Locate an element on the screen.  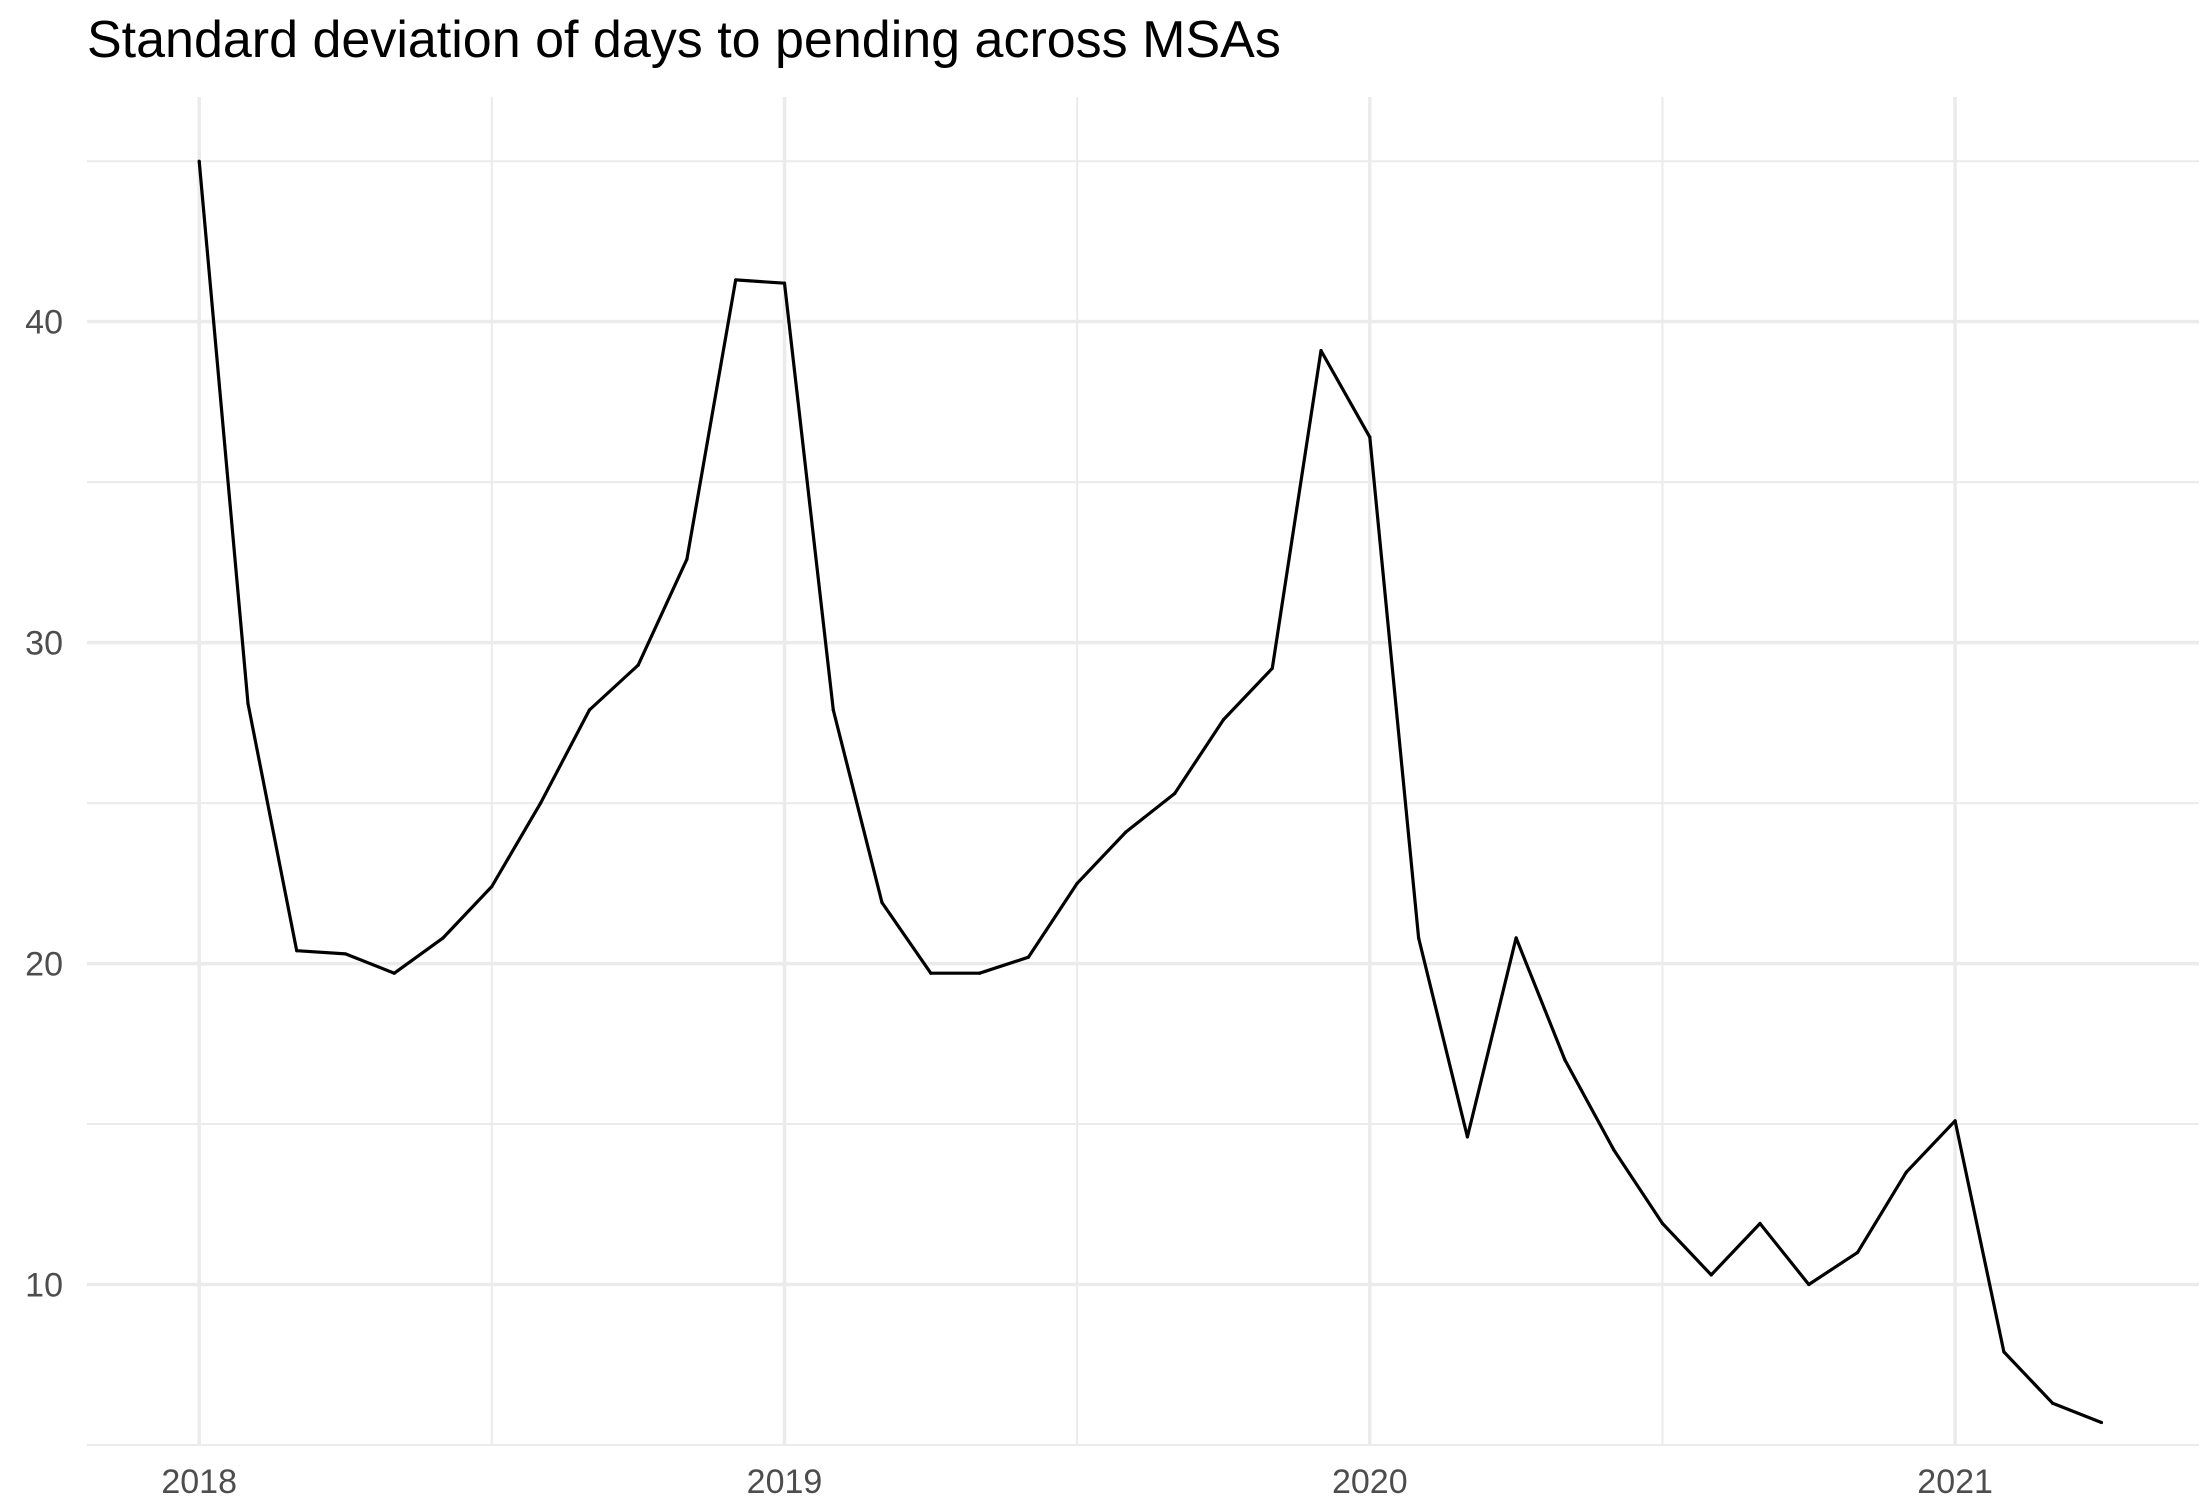
y-tick-label: 20 is located at coordinates (44, 965).